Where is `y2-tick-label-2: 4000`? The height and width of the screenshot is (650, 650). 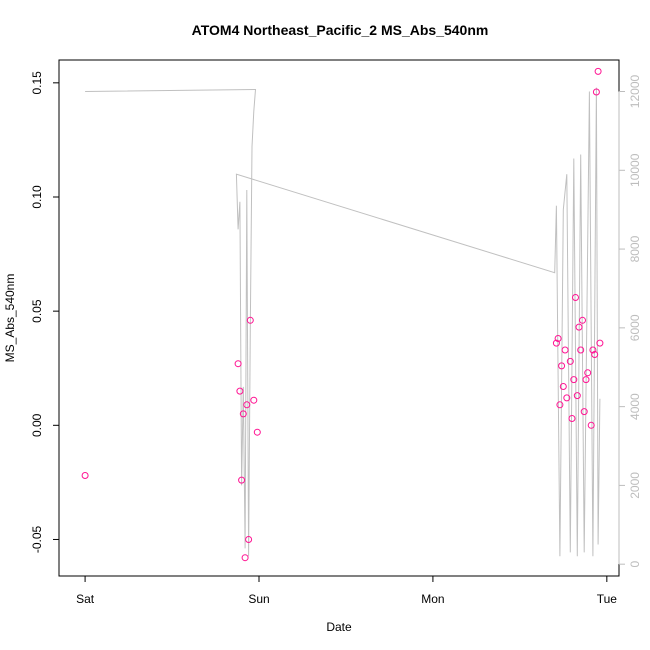
y2-tick-label-2: 4000 is located at coordinates (635, 406).